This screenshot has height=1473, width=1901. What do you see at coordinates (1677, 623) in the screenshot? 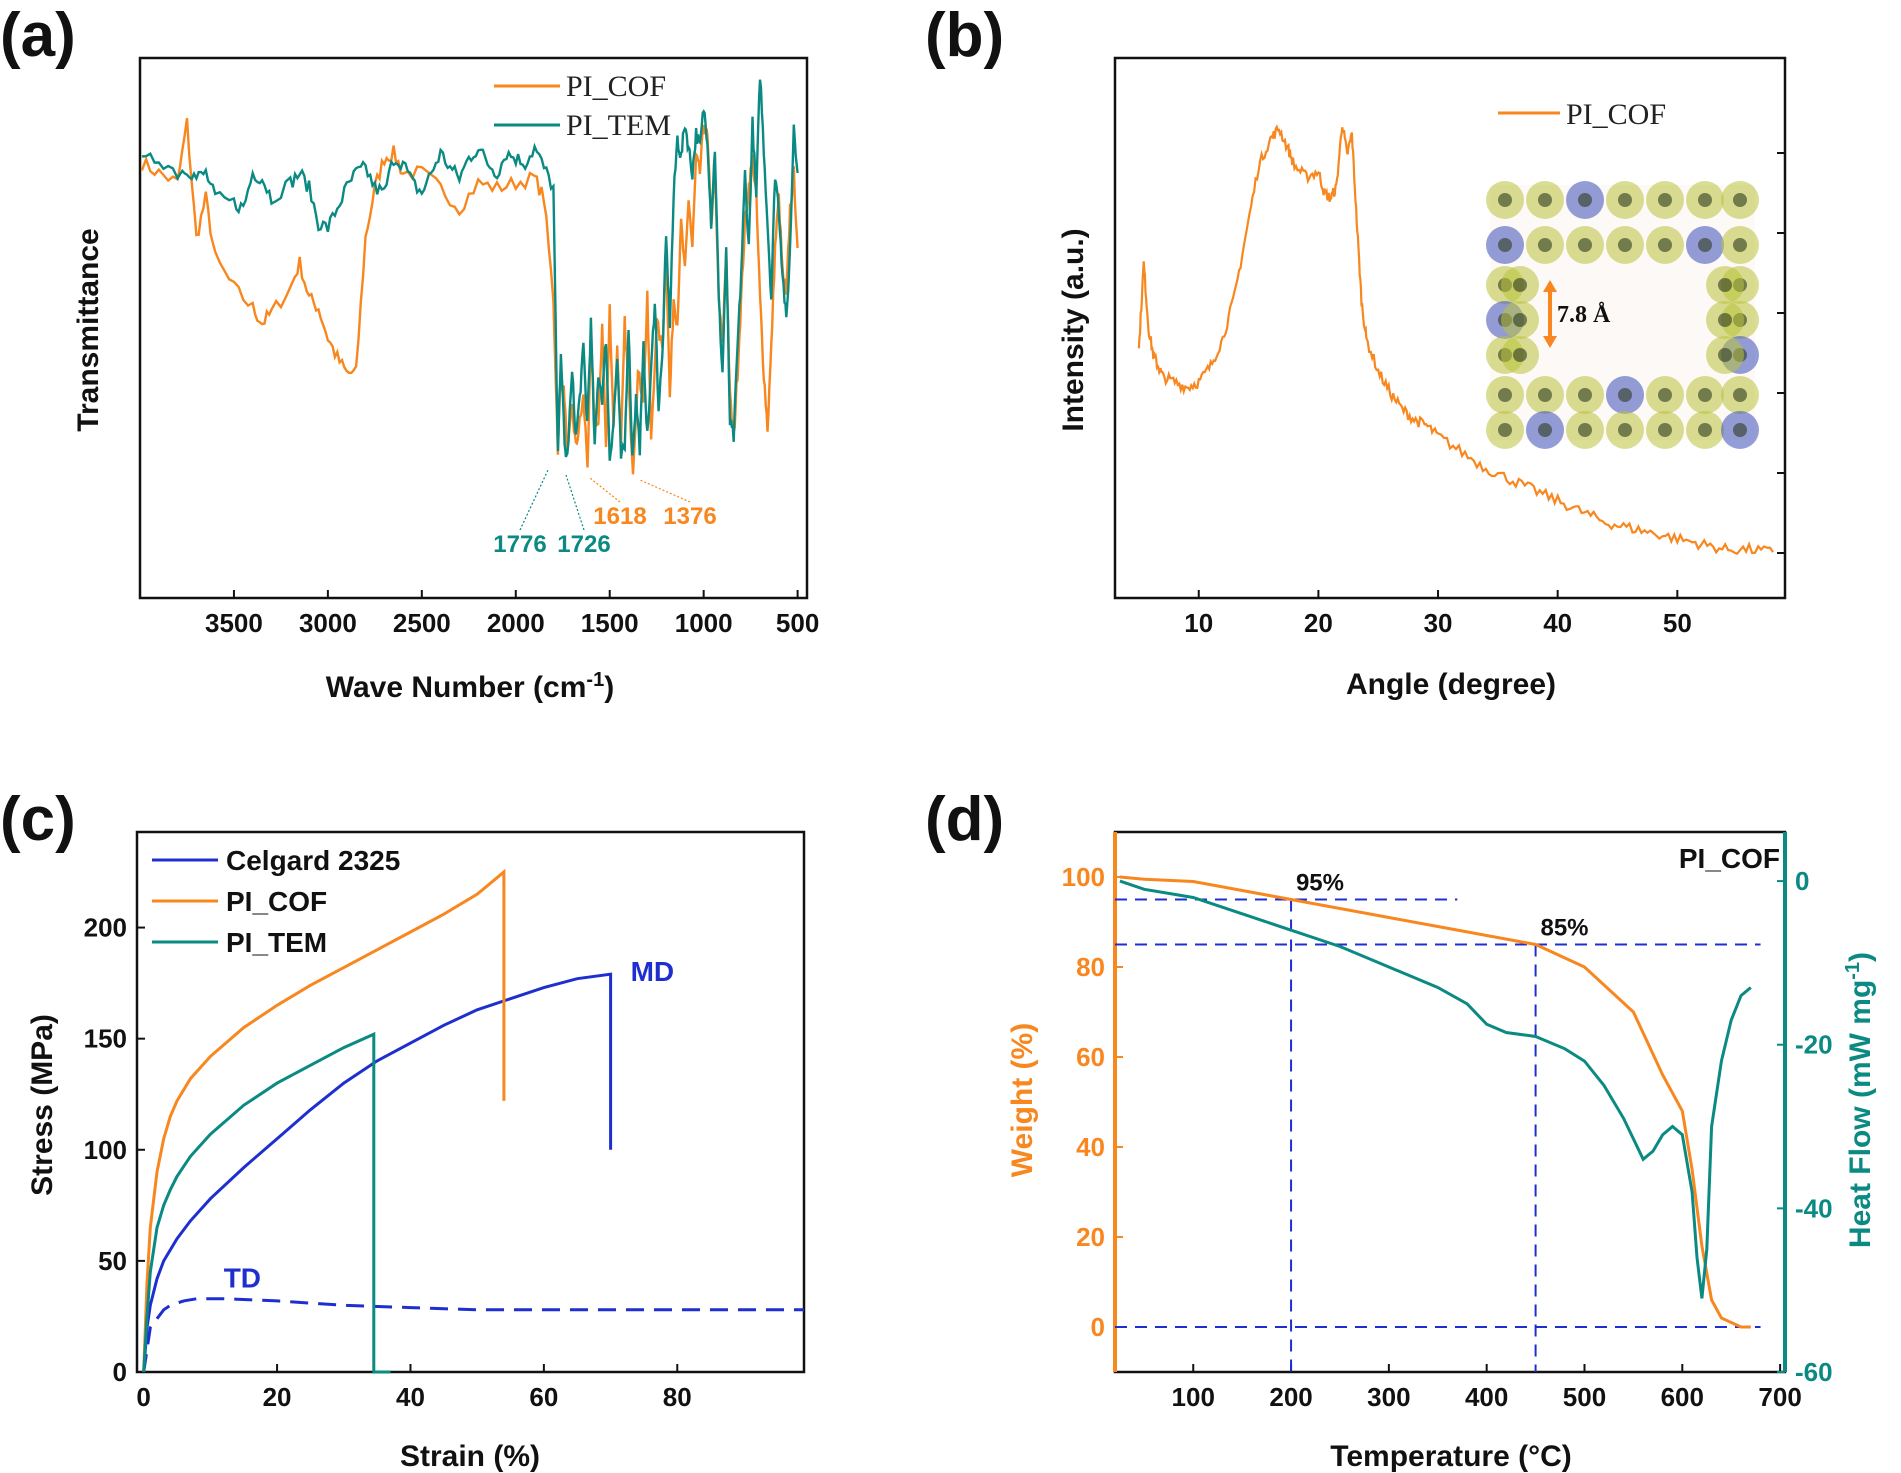
I see `panel-b-x-tick-label: 50` at bounding box center [1677, 623].